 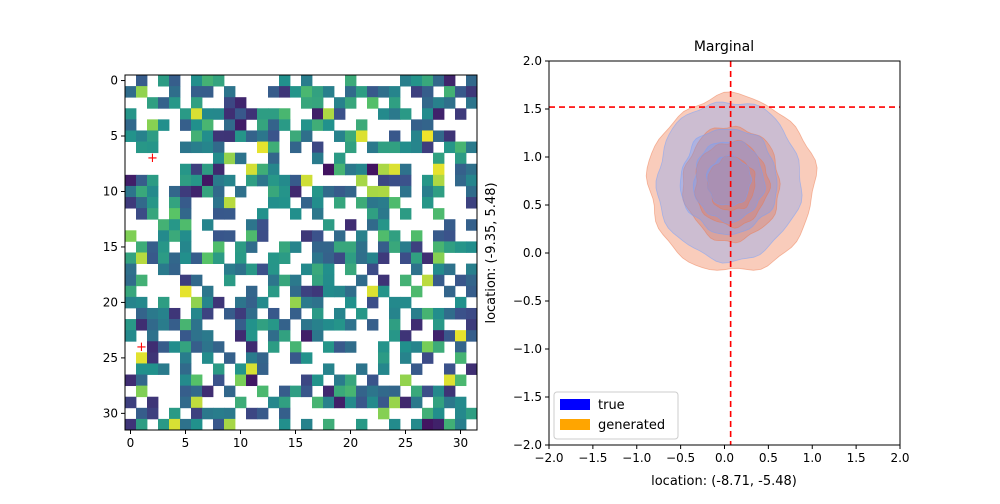 What do you see at coordinates (729, 180) in the screenshot?
I see `density-contour-true` at bounding box center [729, 180].